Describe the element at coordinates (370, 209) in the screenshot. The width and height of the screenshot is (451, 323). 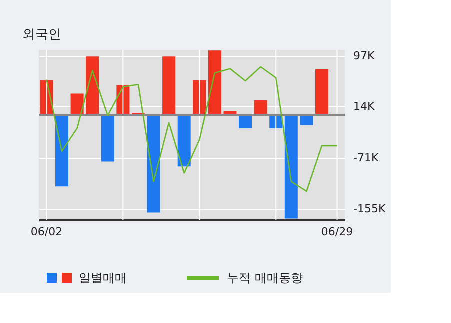
I see `y-tick-label: -155K` at that location.